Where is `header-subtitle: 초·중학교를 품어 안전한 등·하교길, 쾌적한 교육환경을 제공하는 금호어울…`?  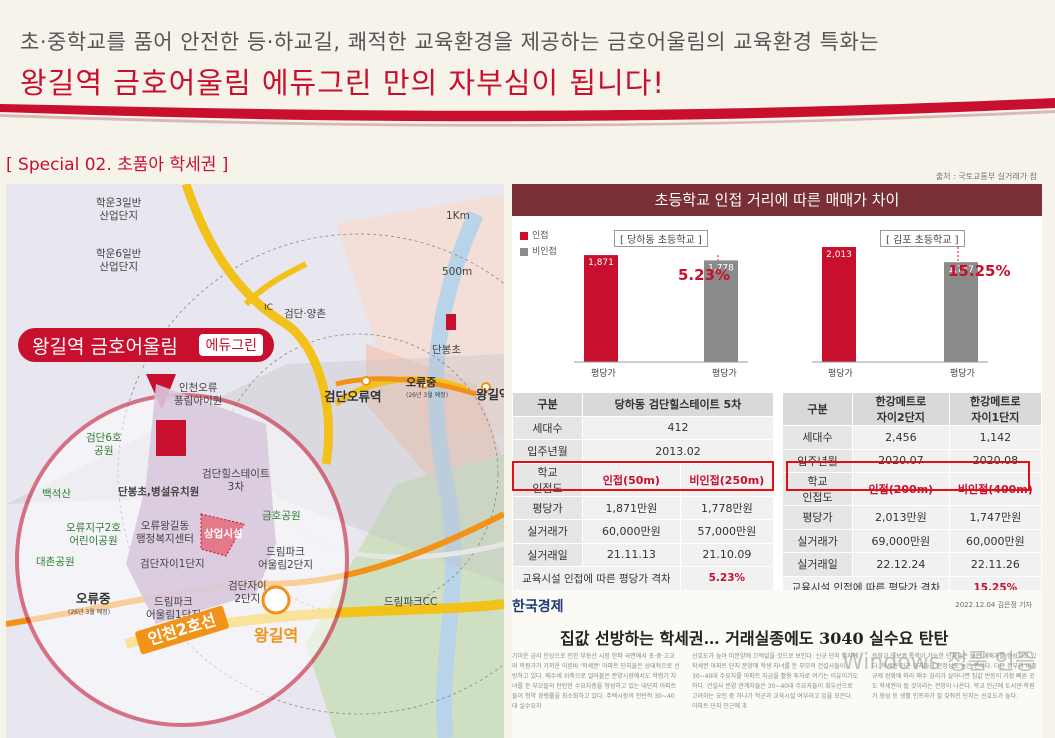 header-subtitle: 초·중학교를 품어 안전한 등·하교길, 쾌적한 교육환경을 제공하는 금호어울… is located at coordinates (450, 42).